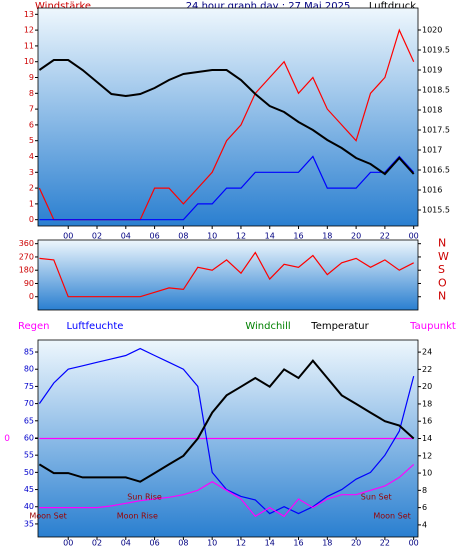 This screenshot has height=550, width=462. I want to click on tick-label: 360, so click(26, 243).